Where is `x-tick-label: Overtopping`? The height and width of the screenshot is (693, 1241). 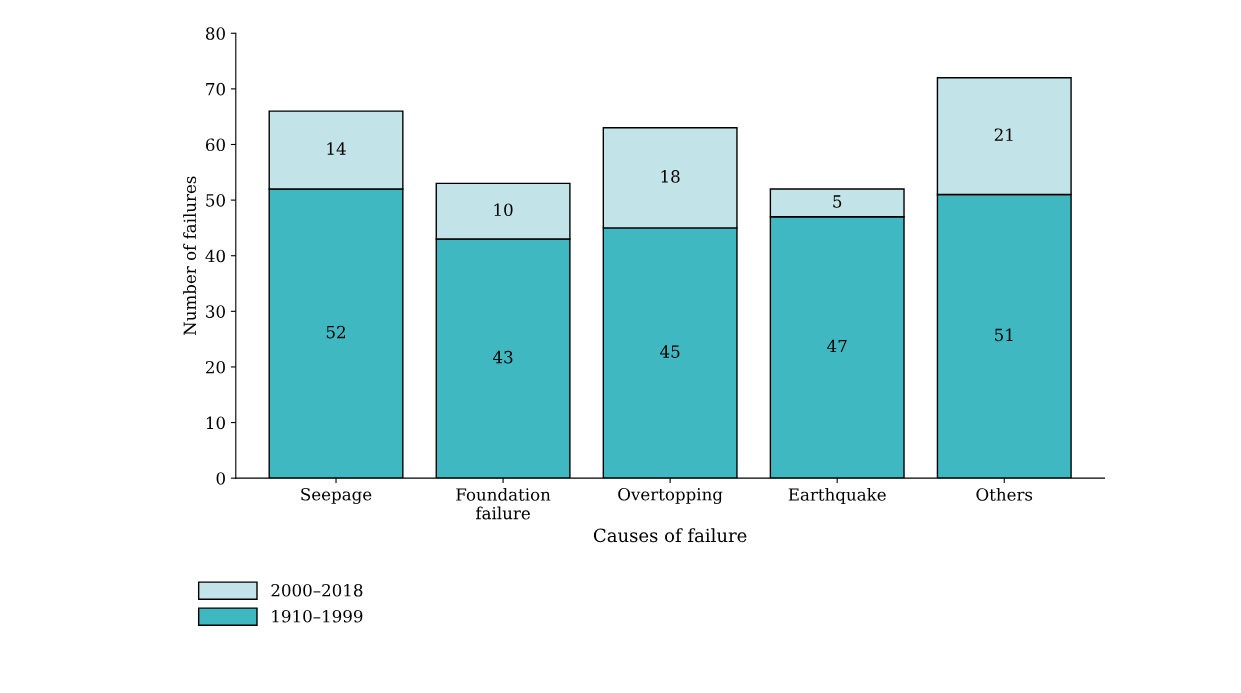
x-tick-label: Overtopping is located at coordinates (670, 496).